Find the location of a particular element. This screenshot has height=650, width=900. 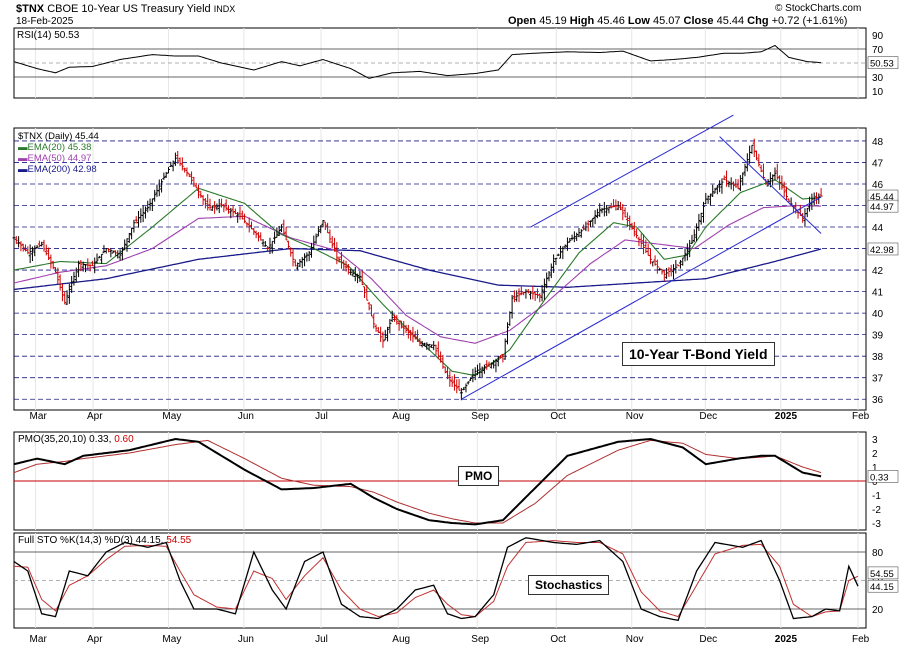

sto-d-tag: 54.55 is located at coordinates (882, 574).